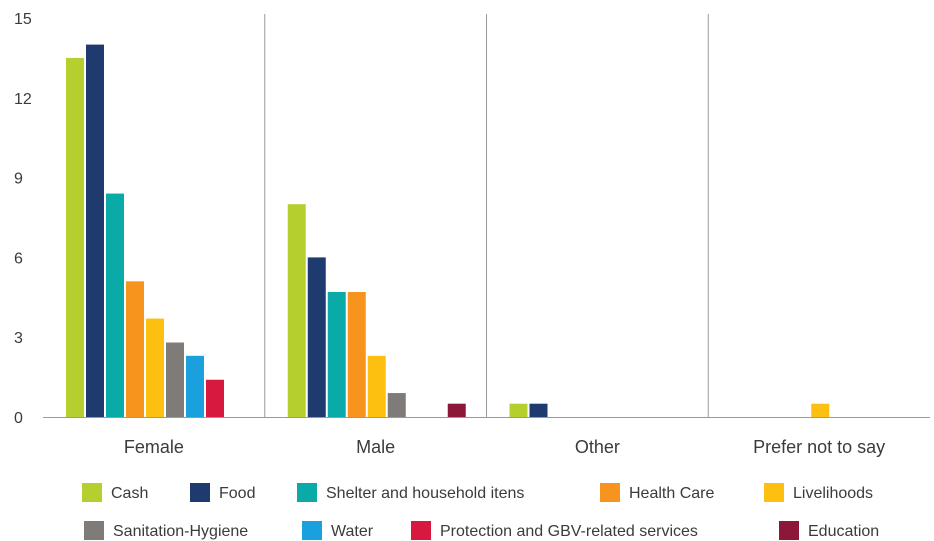  I want to click on bar-female-water, so click(195, 386).